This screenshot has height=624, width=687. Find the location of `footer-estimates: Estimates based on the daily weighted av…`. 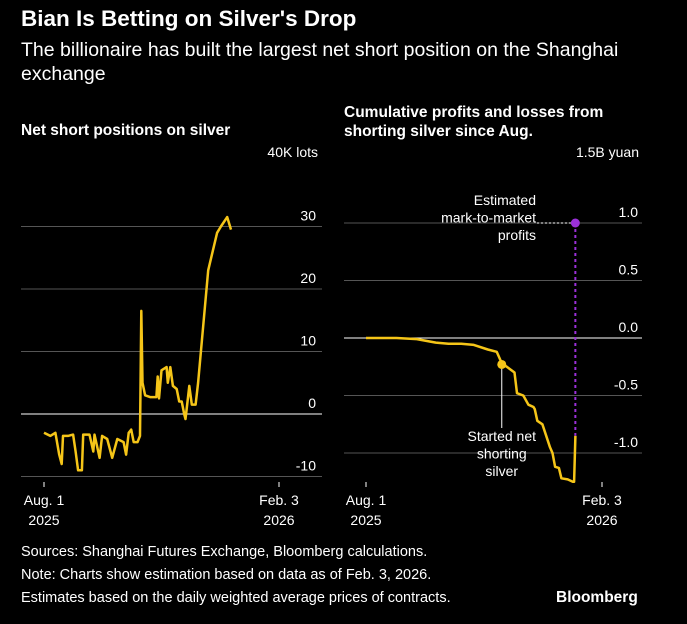

footer-estimates: Estimates based on the daily weighted av… is located at coordinates (236, 598).